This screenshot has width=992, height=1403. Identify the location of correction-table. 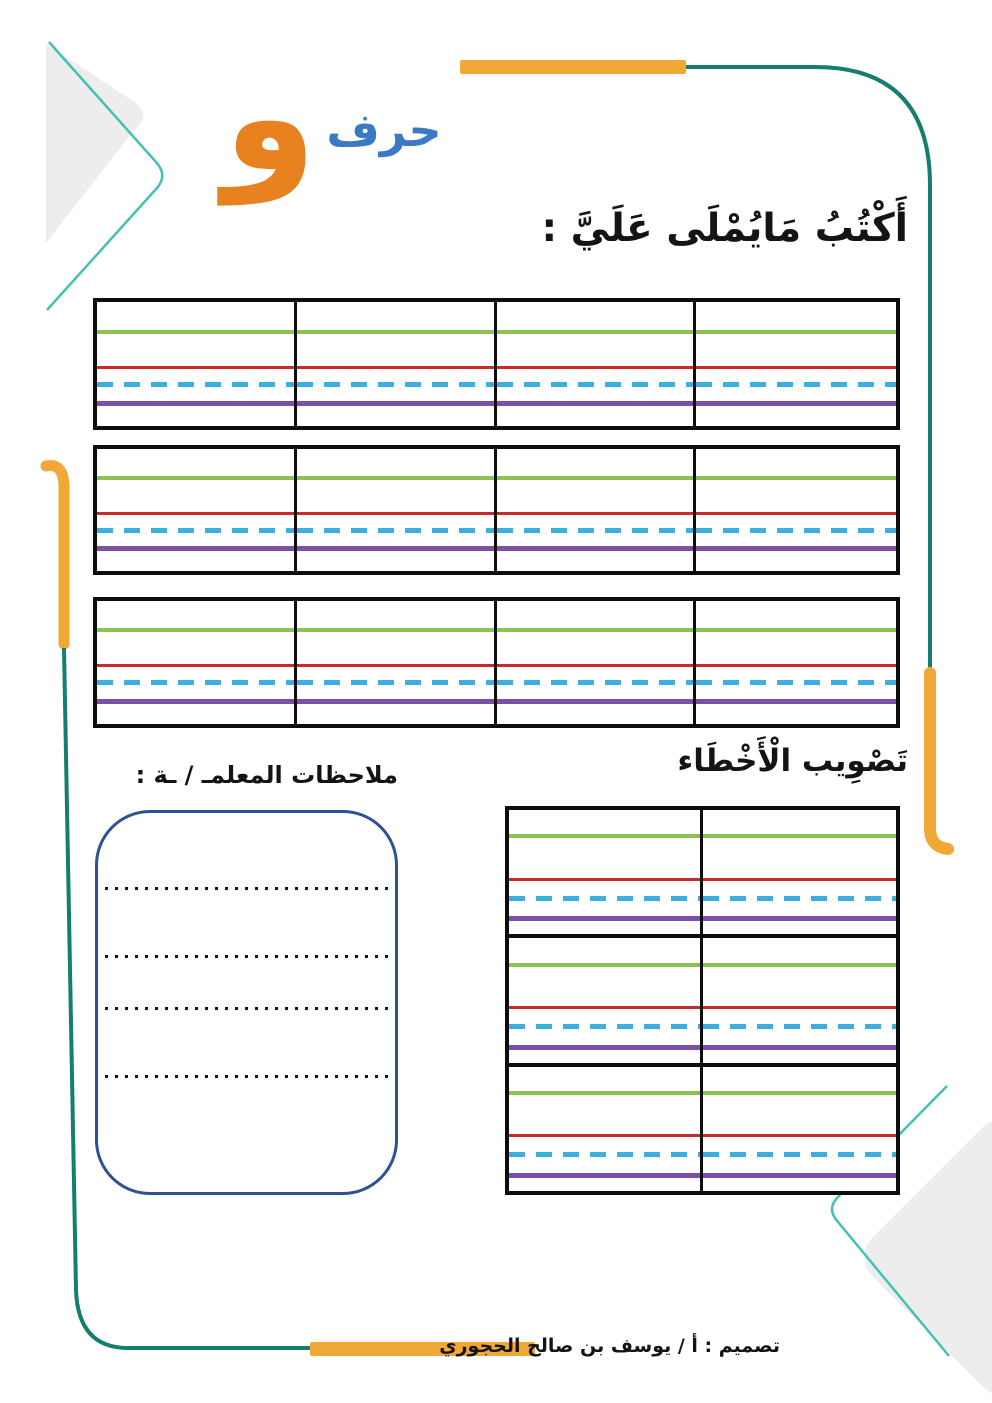
(702, 1000).